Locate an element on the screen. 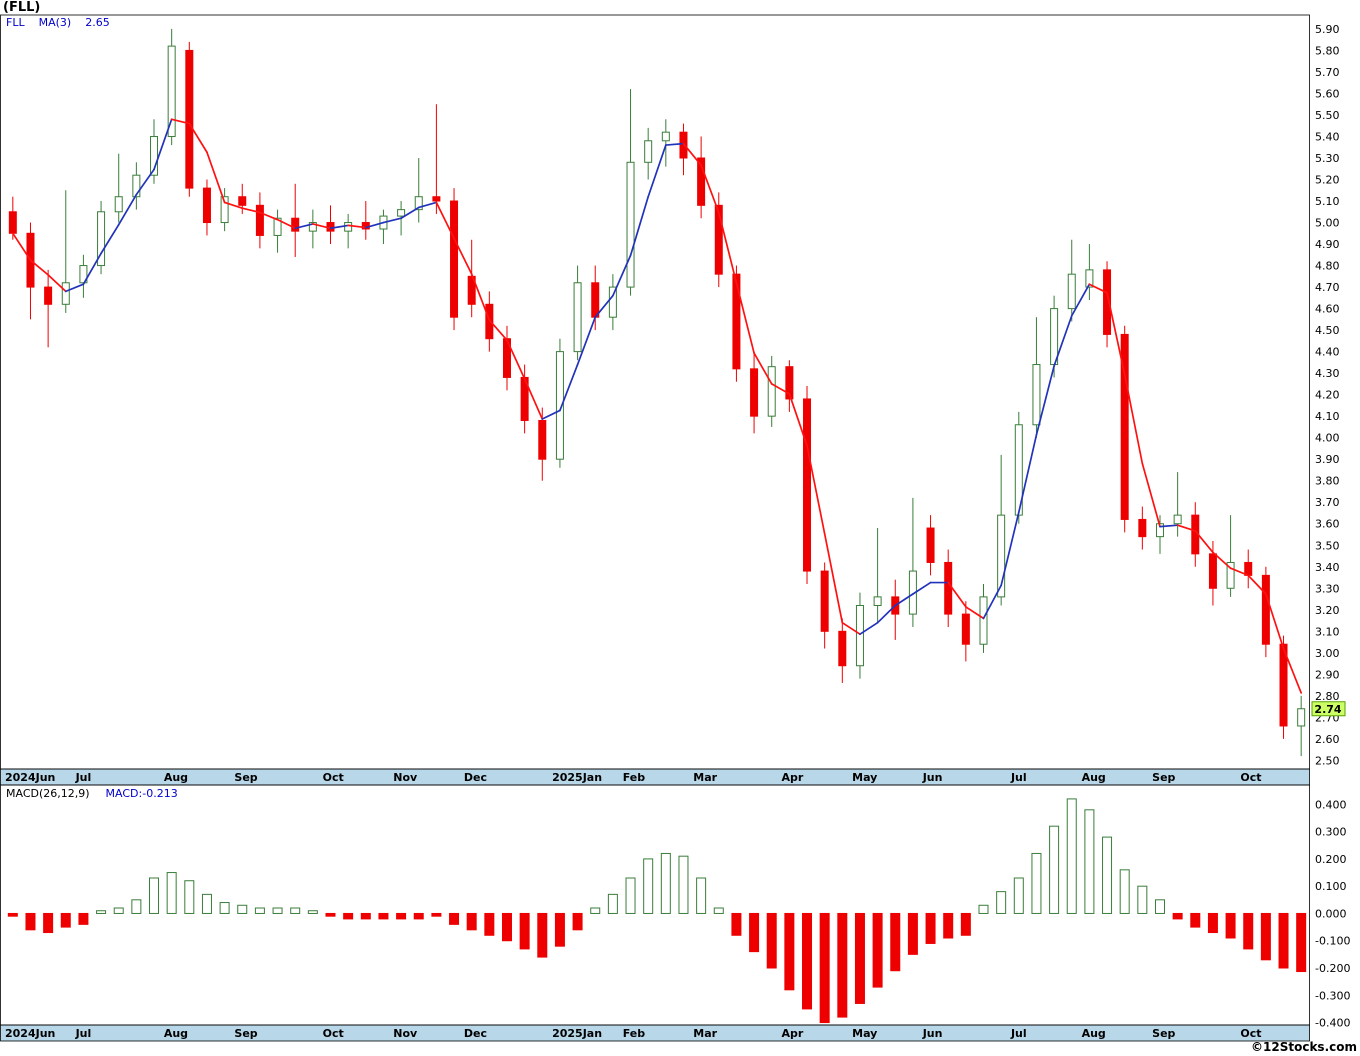 The height and width of the screenshot is (1056, 1360). svg-text: 4.30 is located at coordinates (1327, 373).